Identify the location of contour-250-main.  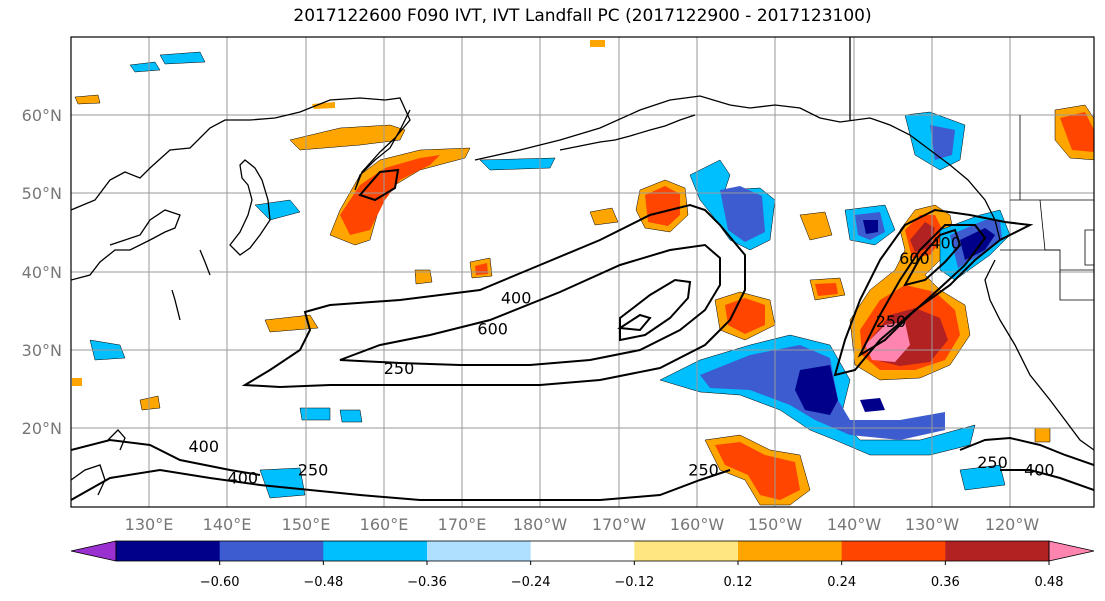
(493, 296).